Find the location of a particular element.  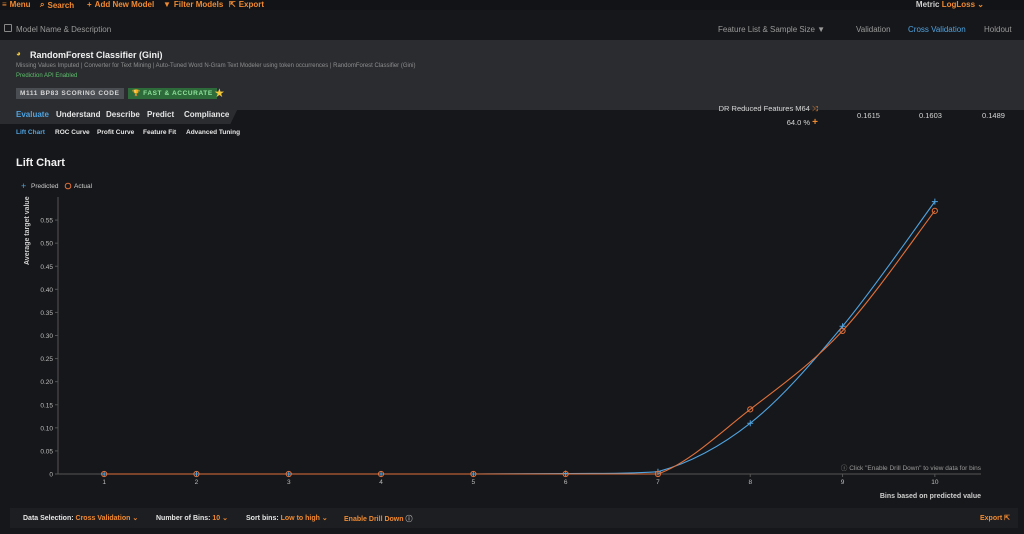

metric-selector: Metric LogLoss ⌄ is located at coordinates (950, 4).